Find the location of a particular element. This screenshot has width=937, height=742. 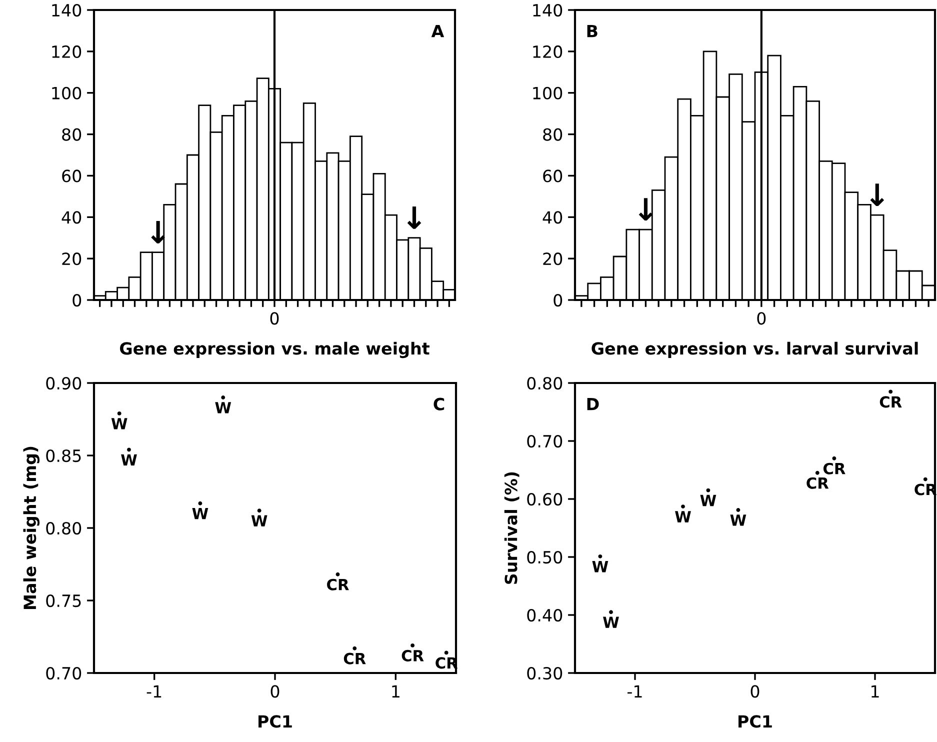

annotation: D is located at coordinates (593, 404).